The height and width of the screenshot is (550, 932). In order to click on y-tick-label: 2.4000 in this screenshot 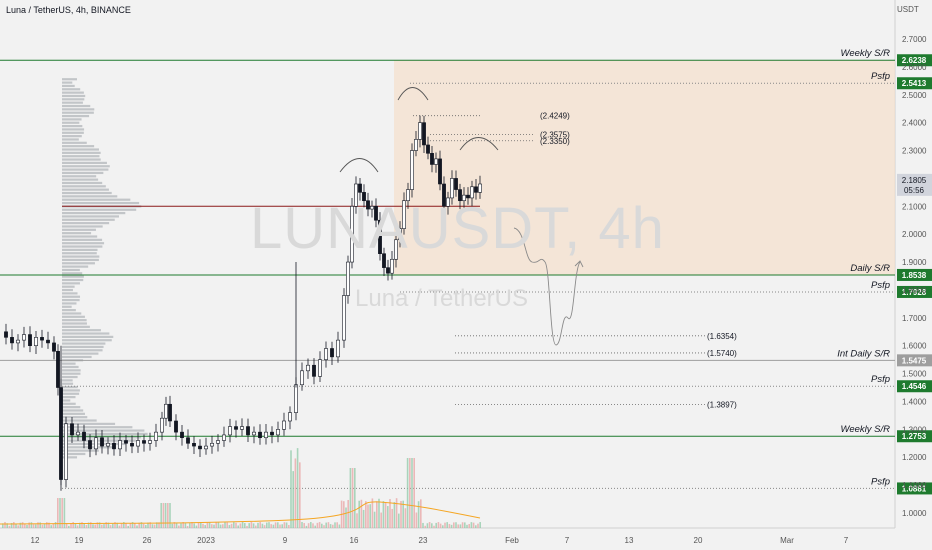, I will do `click(914, 123)`.